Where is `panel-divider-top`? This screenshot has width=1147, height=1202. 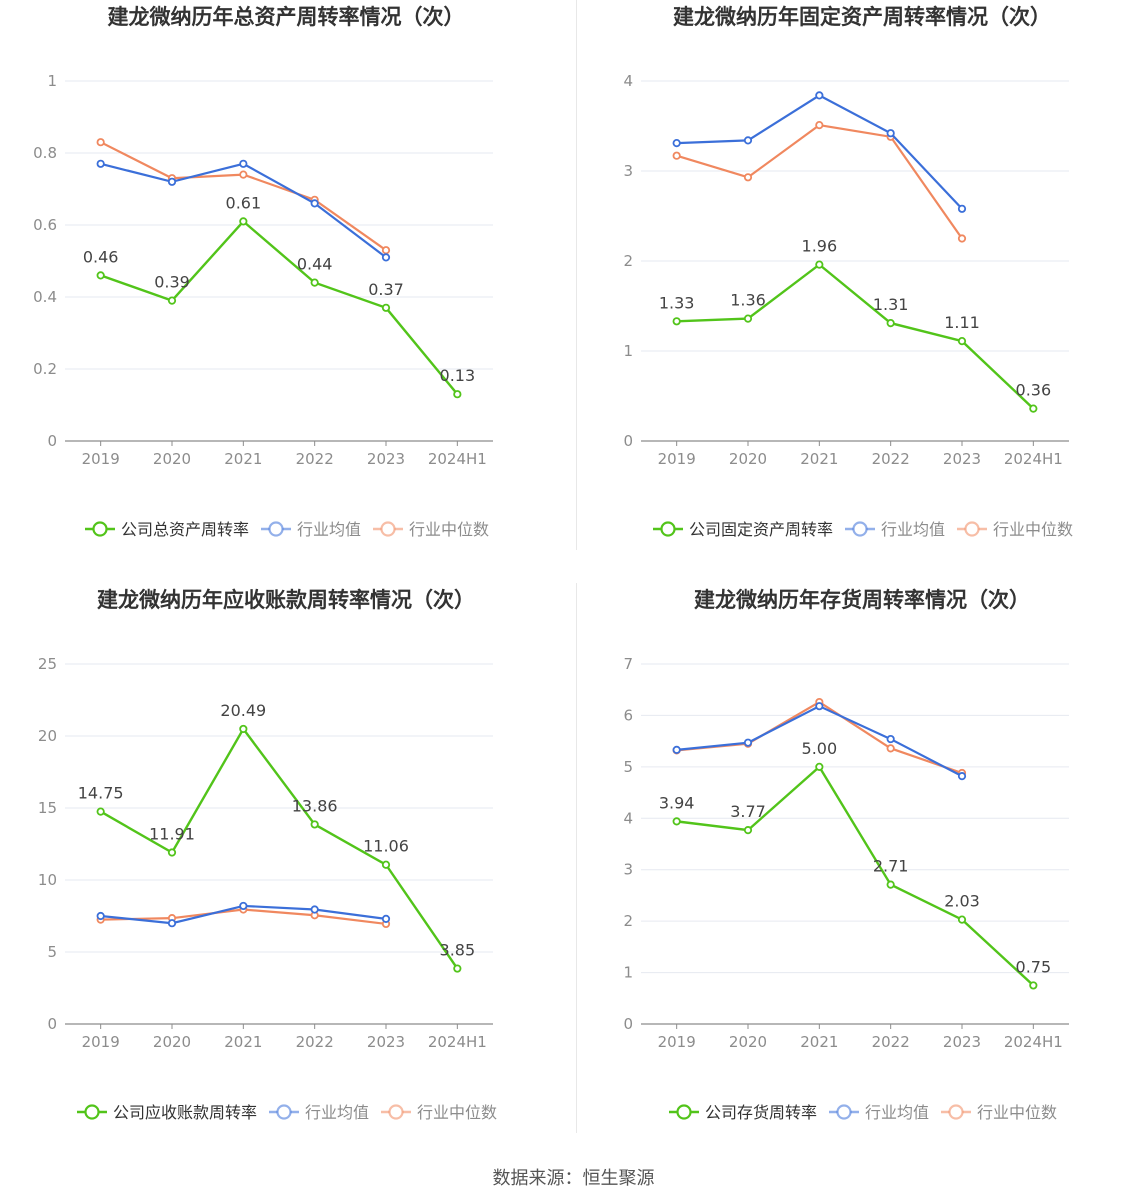
panel-divider-top is located at coordinates (576, 275).